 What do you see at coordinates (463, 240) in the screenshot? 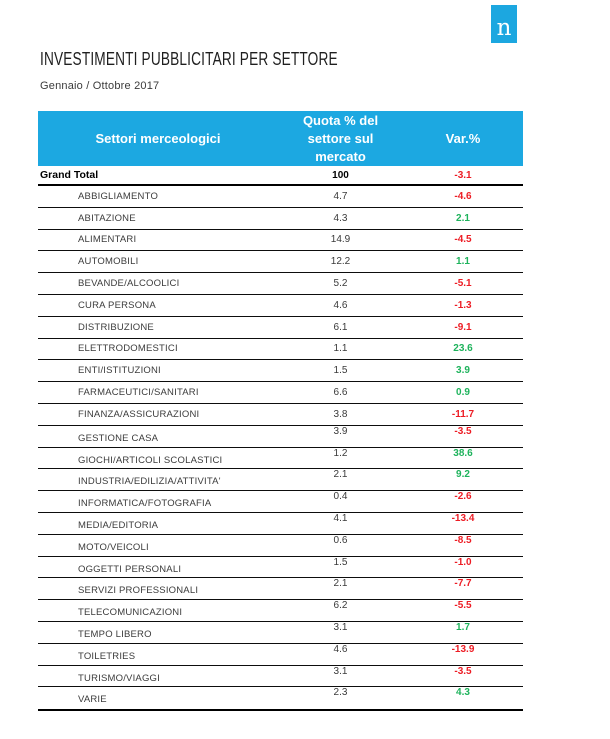
I see `variation-value: -4.5` at bounding box center [463, 240].